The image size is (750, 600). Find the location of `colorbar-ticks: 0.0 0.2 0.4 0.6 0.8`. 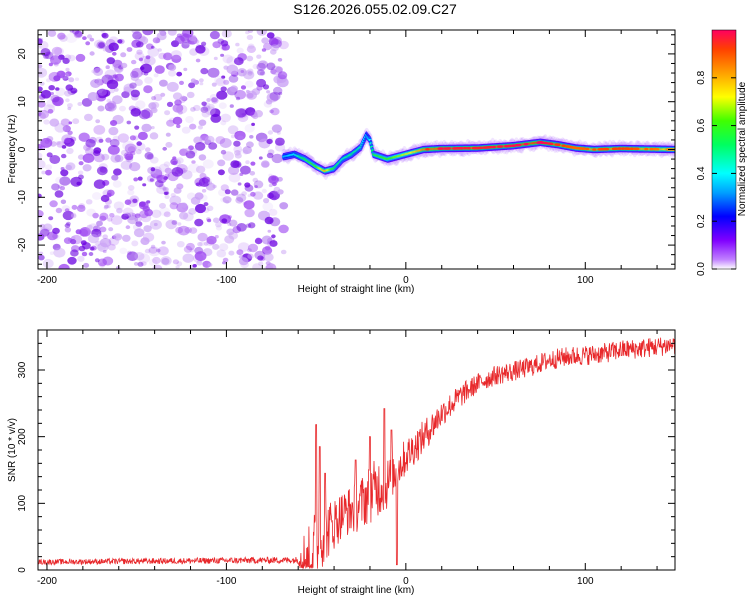

colorbar-ticks: 0.0 0.2 0.4 0.6 0.8 is located at coordinates (716, 173).